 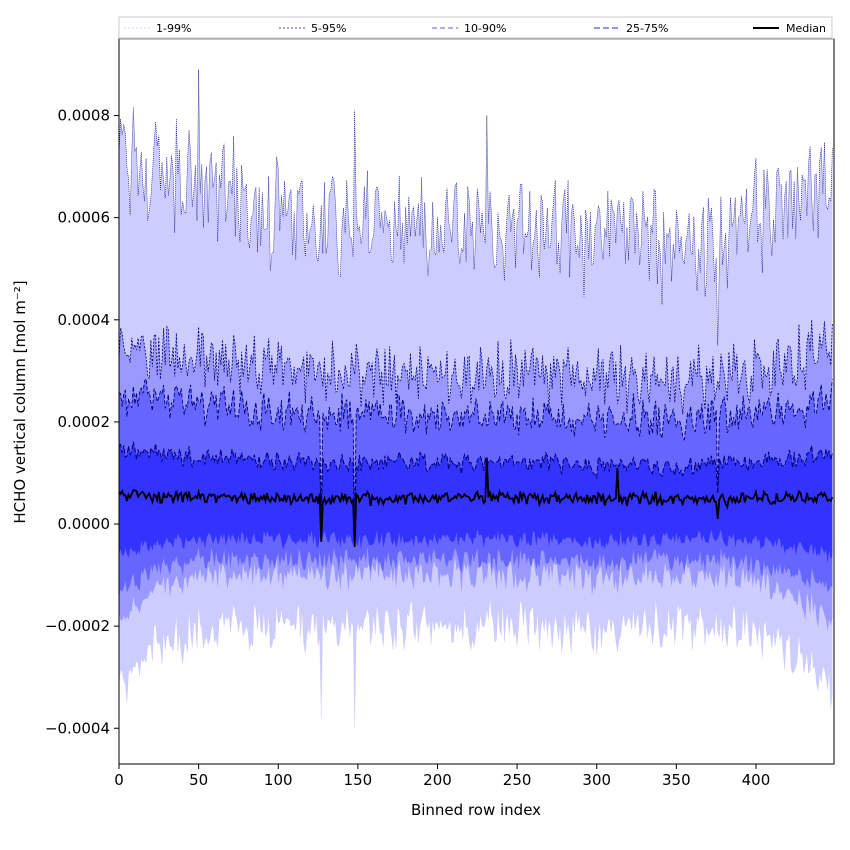 What do you see at coordinates (328, 28) in the screenshot?
I see `legend-label: 5-95%` at bounding box center [328, 28].